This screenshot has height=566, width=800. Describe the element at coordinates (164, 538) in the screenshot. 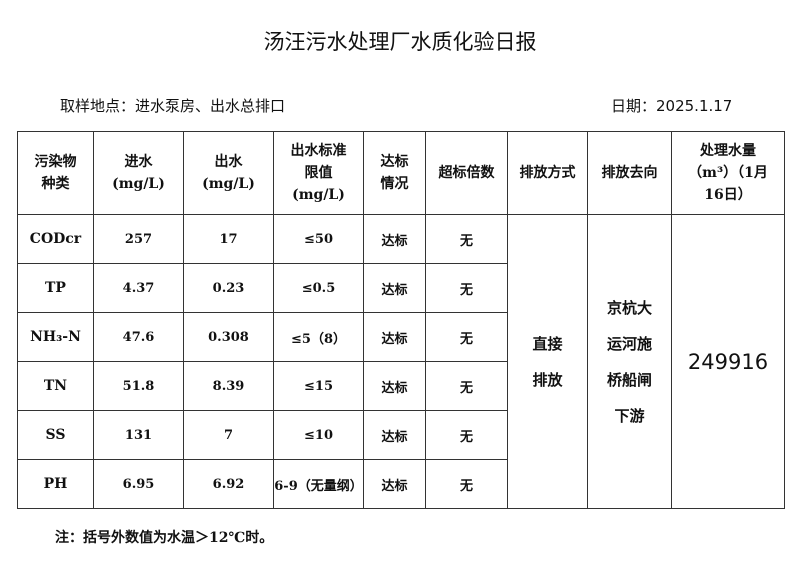

I see `footnote: 注：括号外数值为水温＞12℃时。` at that location.